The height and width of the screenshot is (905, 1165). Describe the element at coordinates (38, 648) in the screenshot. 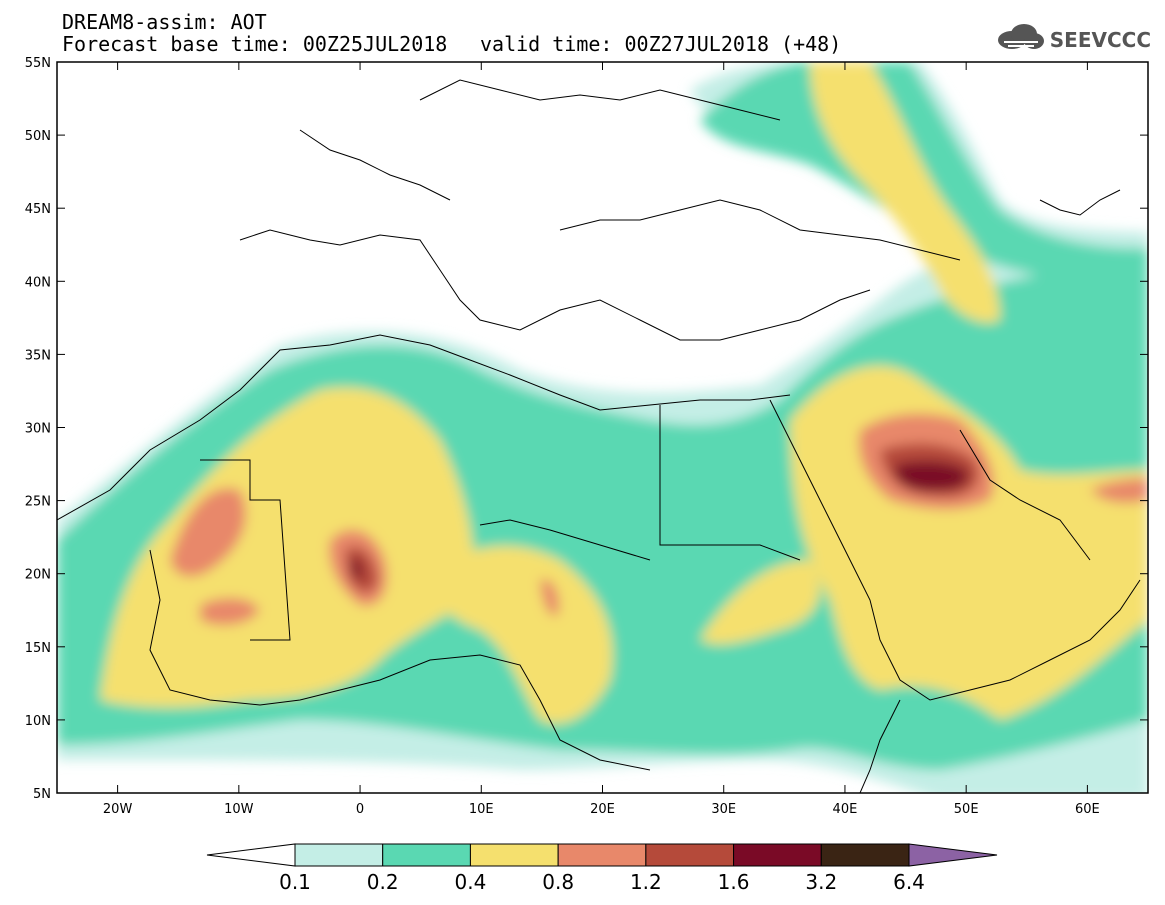

I see `lat-tick-label: 15N` at that location.